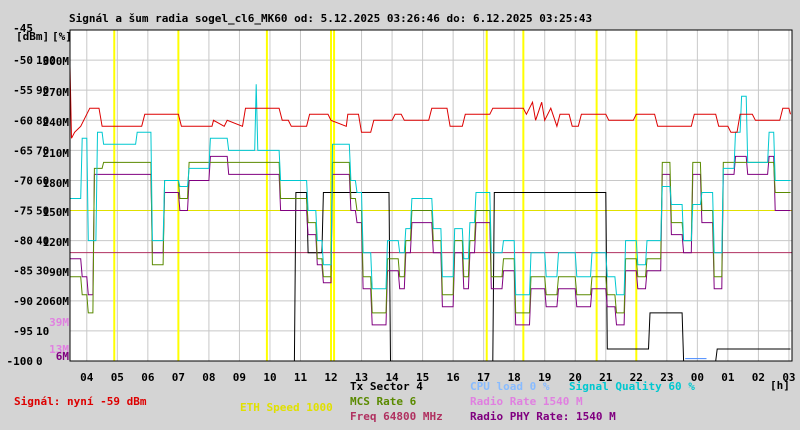 The image size is (800, 430). What do you see at coordinates (42, 301) in the screenshot?
I see `y-tick-percent: 20` at bounding box center [42, 301].